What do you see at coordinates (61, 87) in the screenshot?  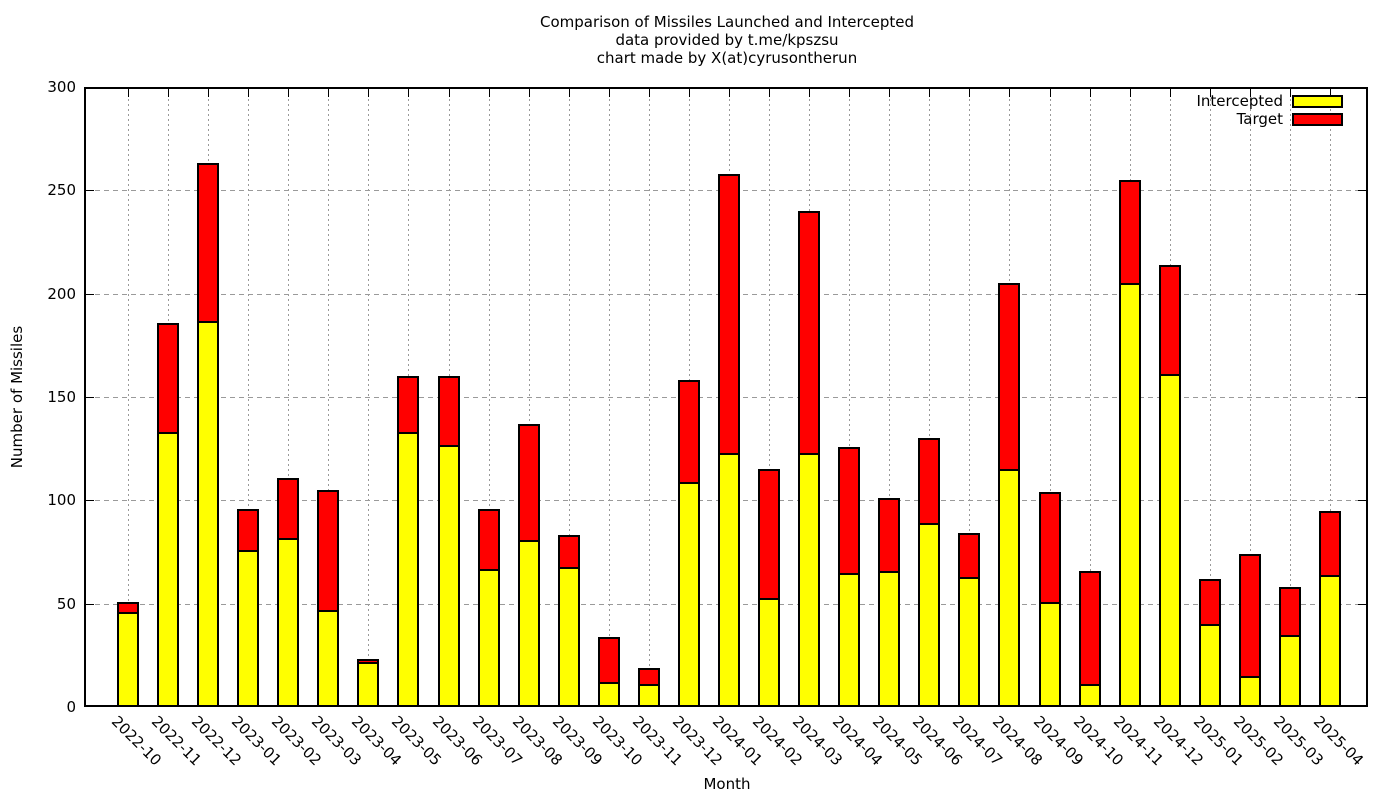 I see `y-tick-label: 300` at bounding box center [61, 87].